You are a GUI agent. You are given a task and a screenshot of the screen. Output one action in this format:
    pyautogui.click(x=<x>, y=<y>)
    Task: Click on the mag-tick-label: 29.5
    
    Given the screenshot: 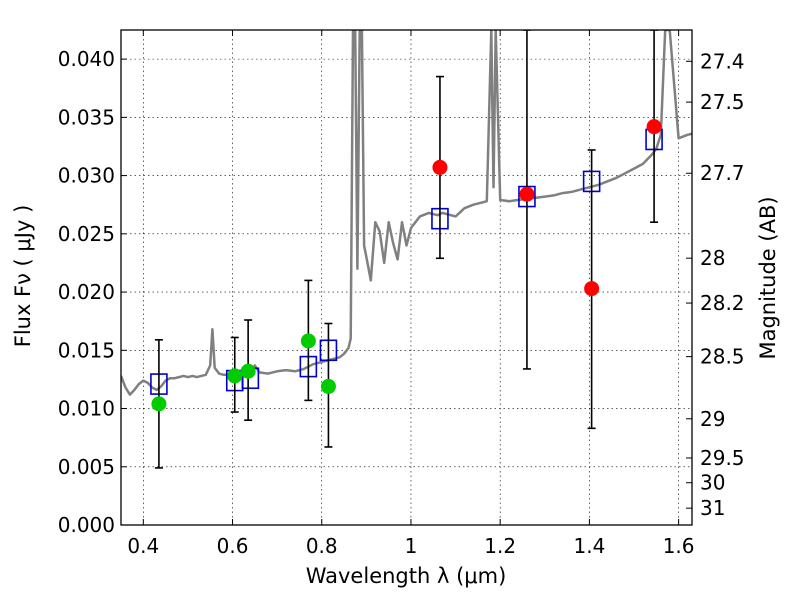 What is the action you would take?
    pyautogui.click(x=722, y=458)
    